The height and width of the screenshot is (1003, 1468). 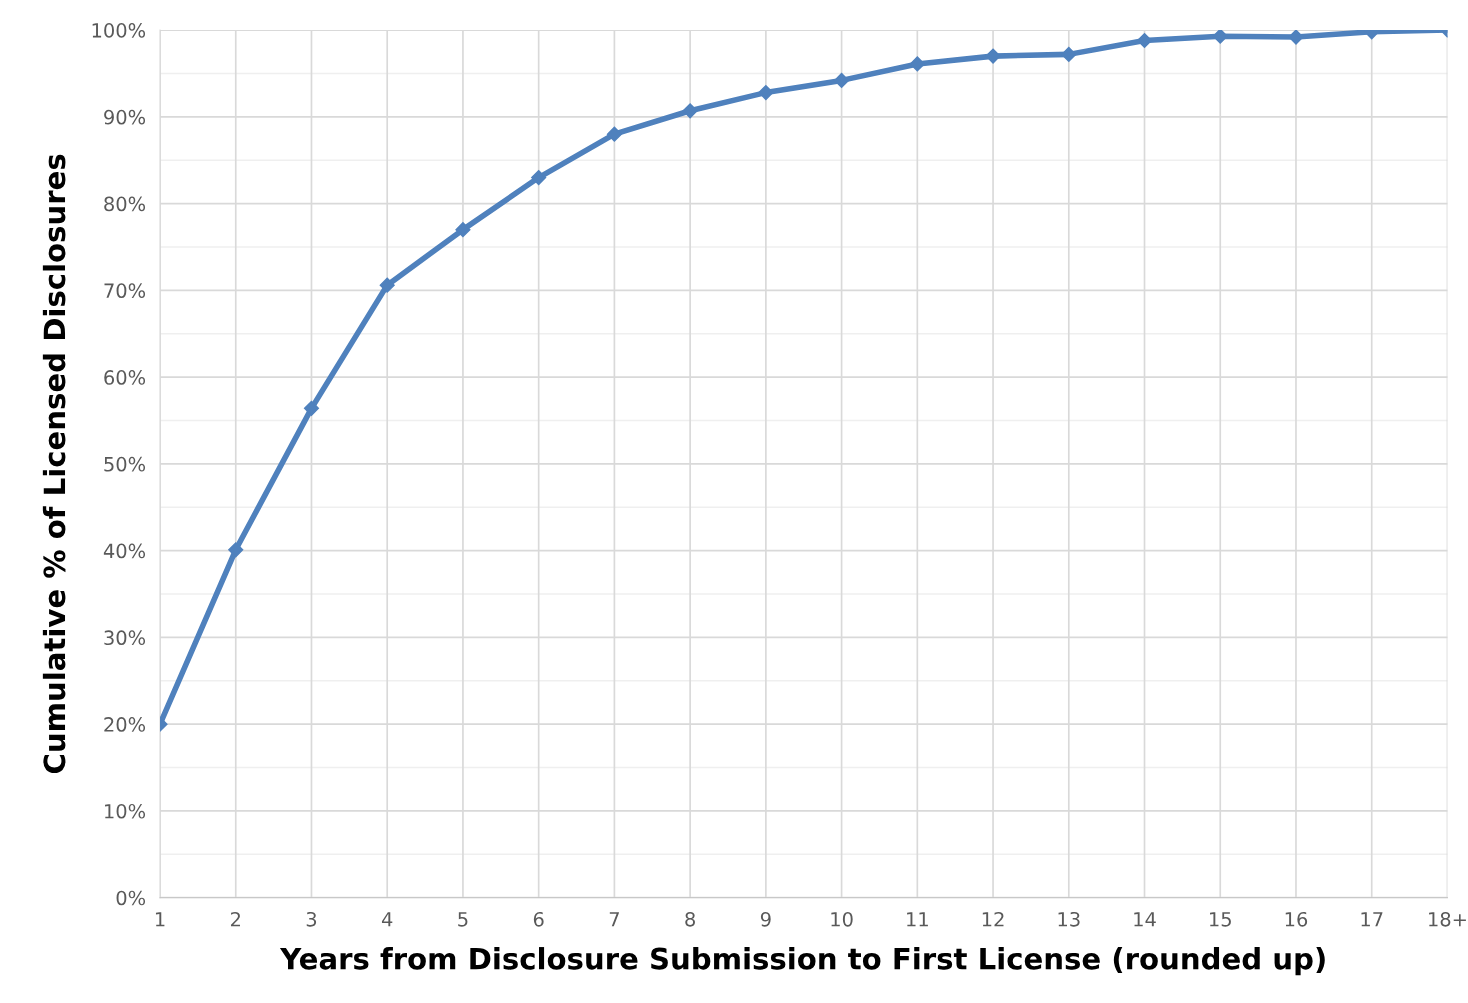 I want to click on x-tick-label: 14, so click(x=1145, y=919).